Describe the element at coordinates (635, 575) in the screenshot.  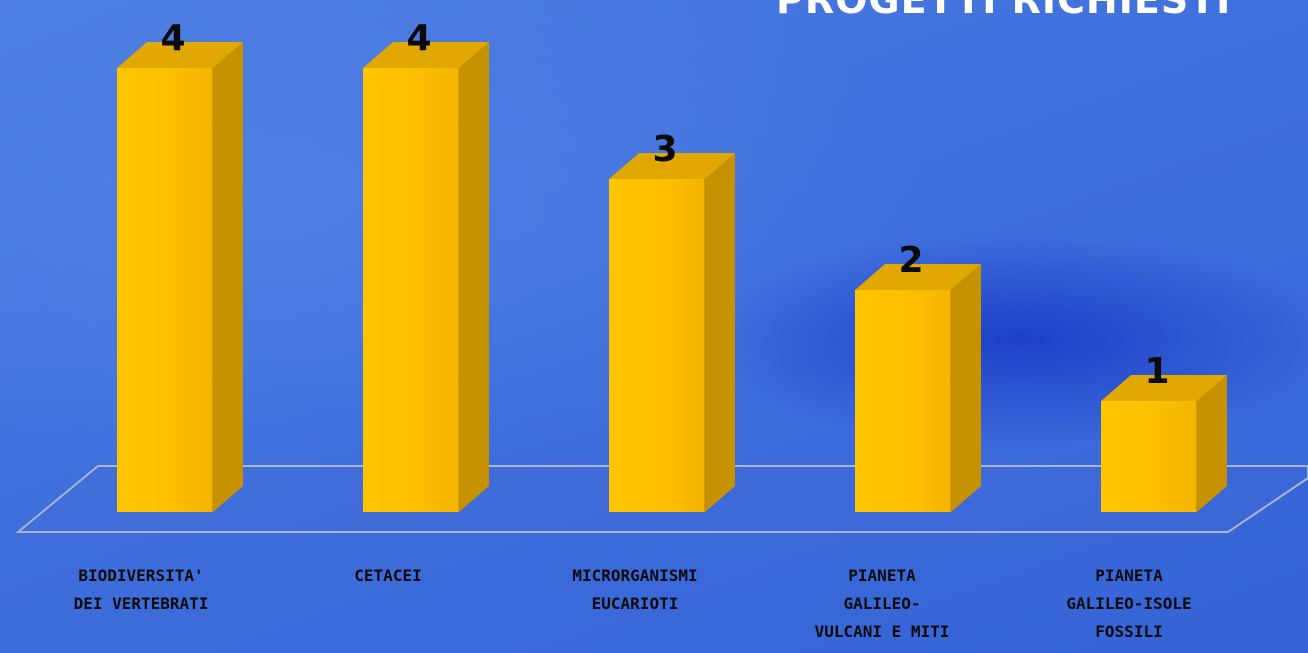
I see `category-label-line: MICRORGANISMI` at that location.